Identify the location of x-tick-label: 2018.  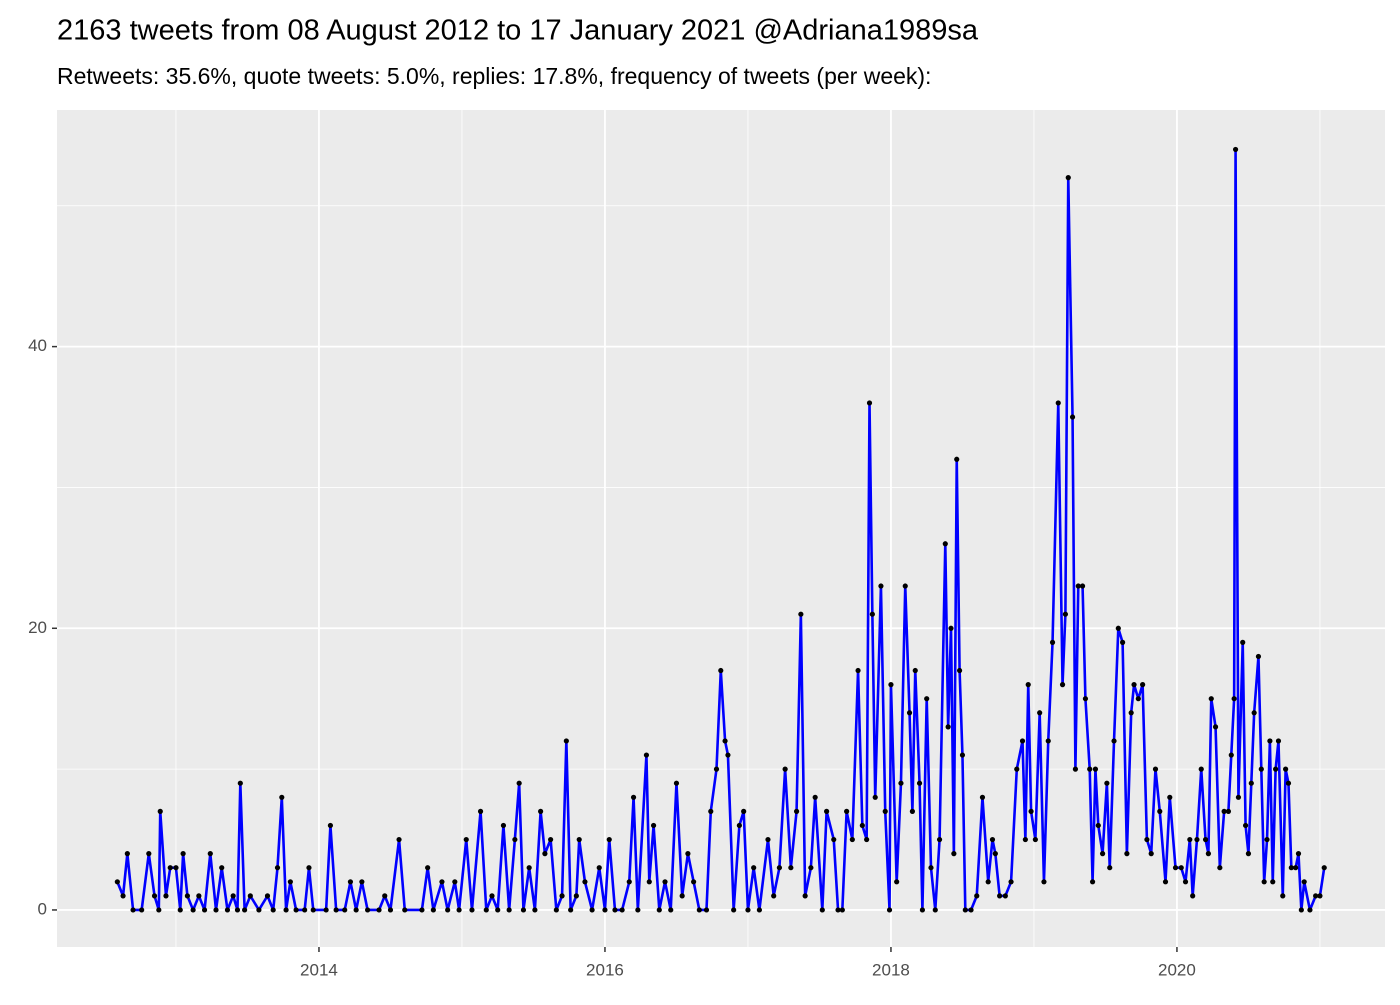
(891, 969).